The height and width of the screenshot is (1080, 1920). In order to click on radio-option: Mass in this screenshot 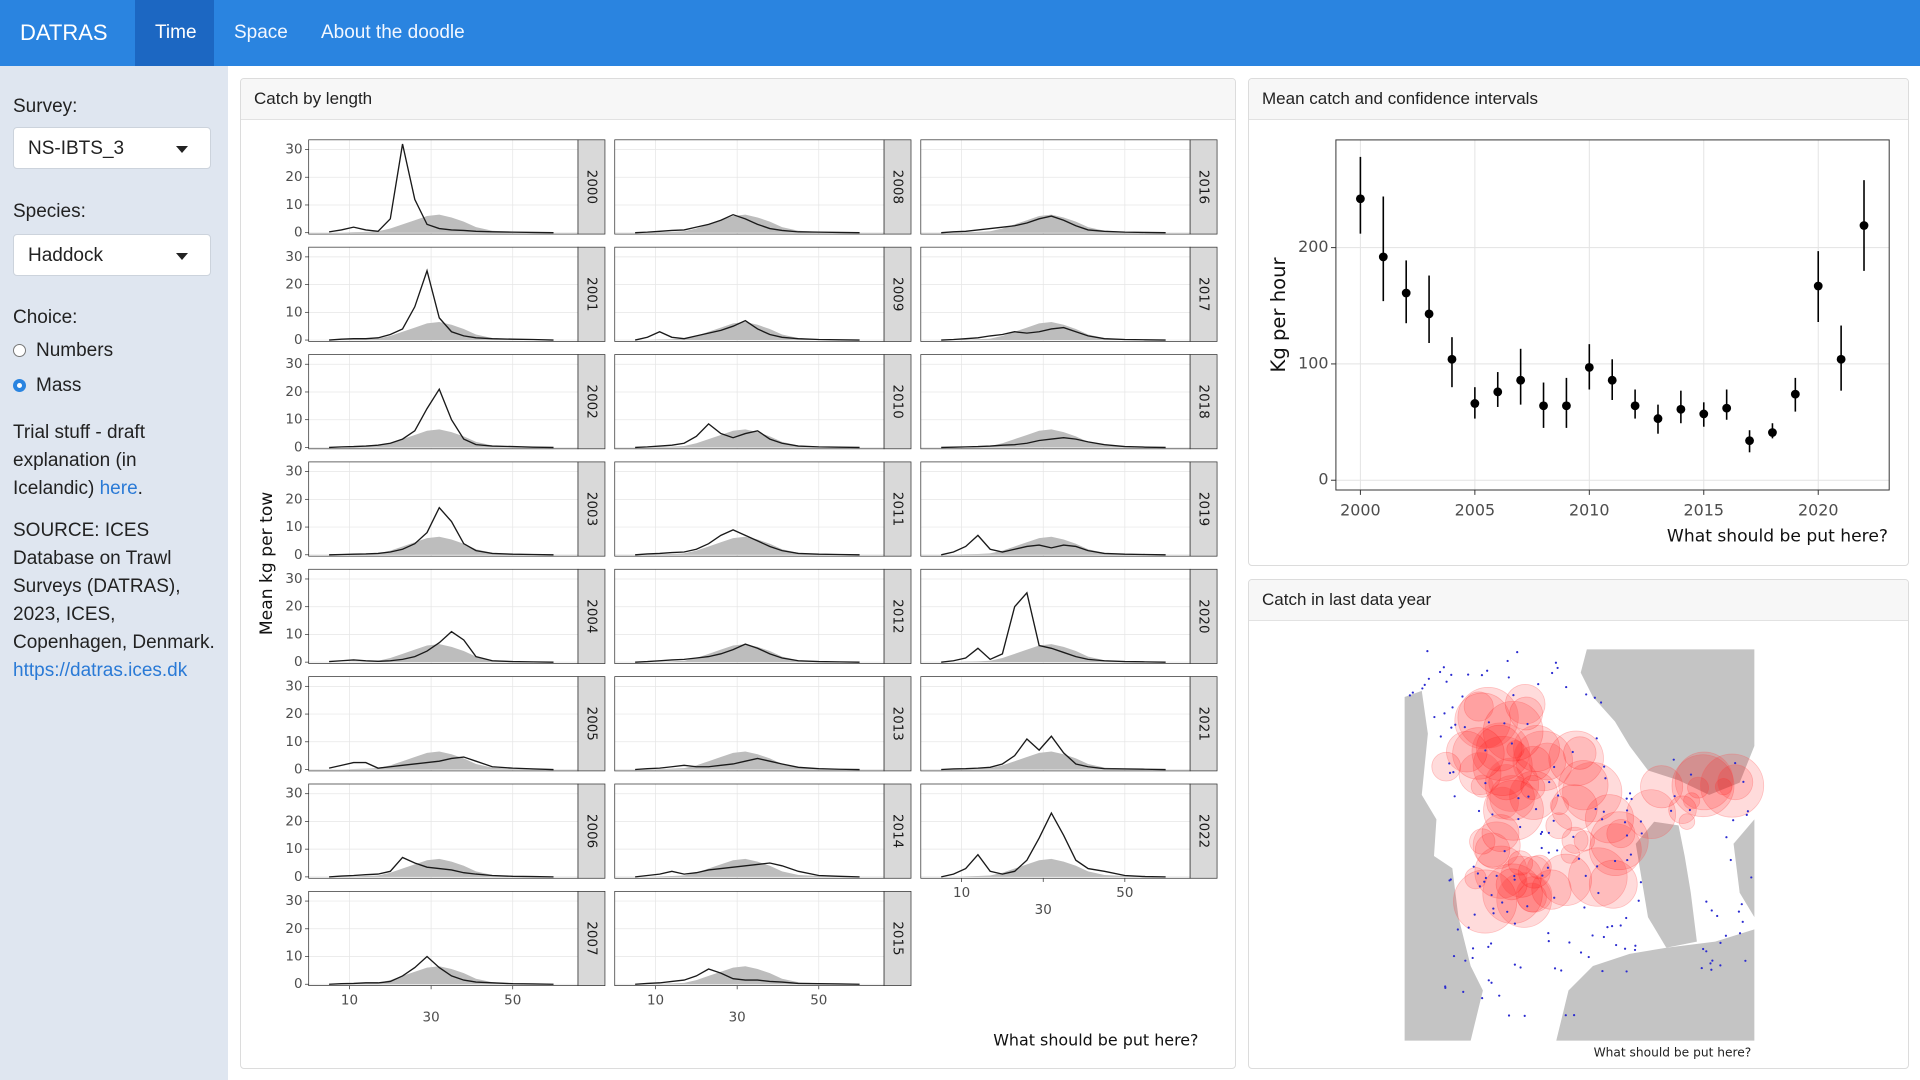, I will do `click(47, 386)`.